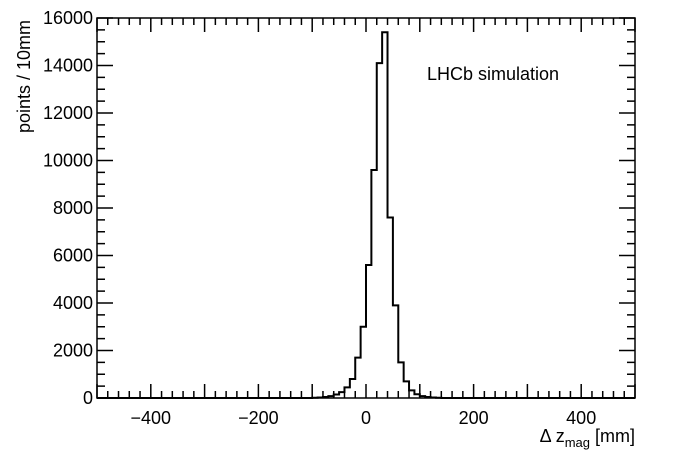 The image size is (698, 474). What do you see at coordinates (73, 208) in the screenshot?
I see `y-tick-label: 8000` at bounding box center [73, 208].